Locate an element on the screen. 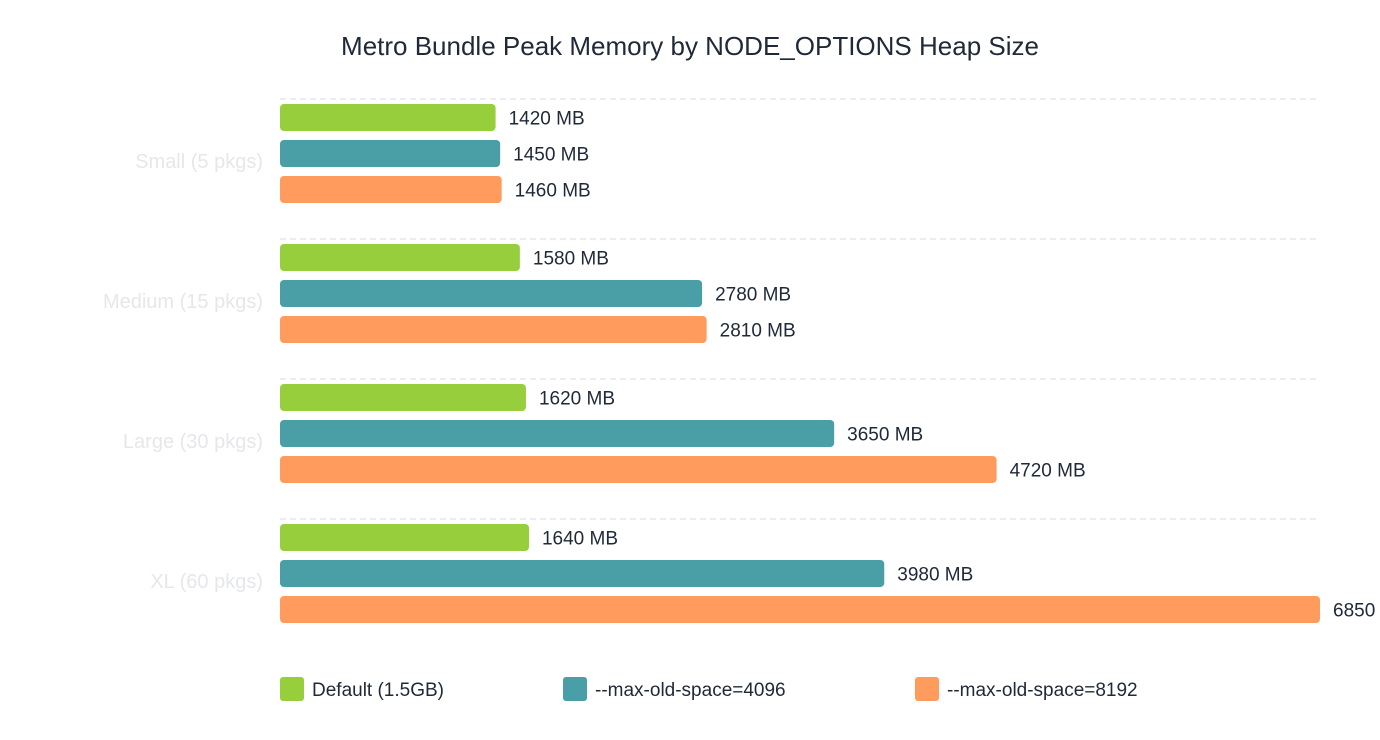 The height and width of the screenshot is (740, 1380). category-label: Small (5 pkgs) is located at coordinates (199, 162).